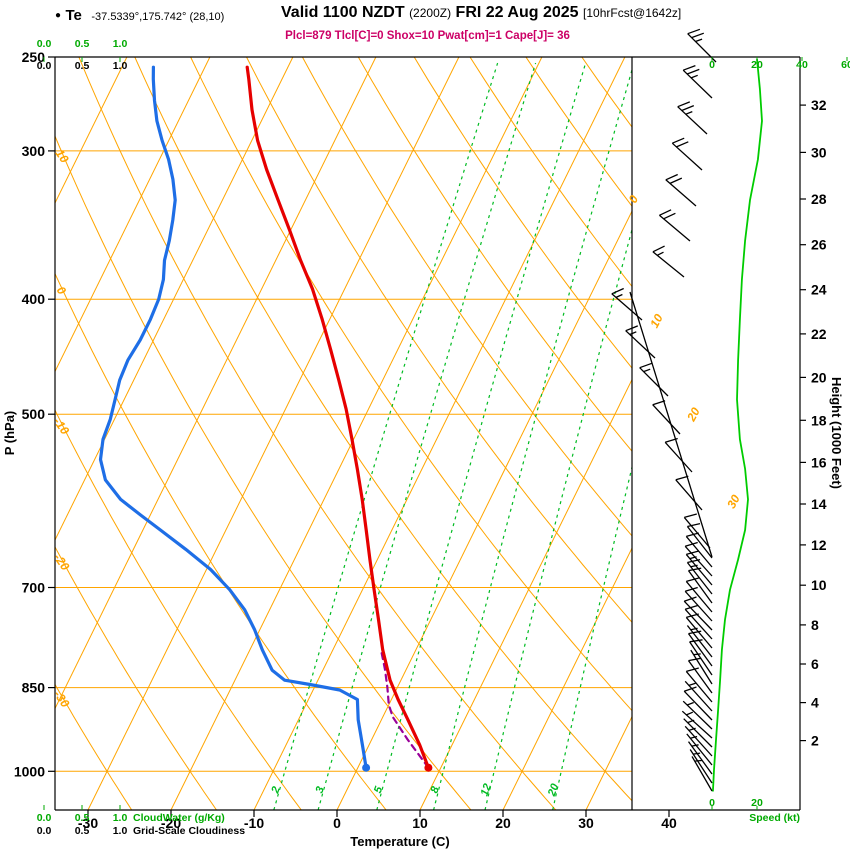 The width and height of the screenshot is (850, 860). What do you see at coordinates (836, 433) in the screenshot?
I see `svg-text: Height (1000 Feet)` at bounding box center [836, 433].